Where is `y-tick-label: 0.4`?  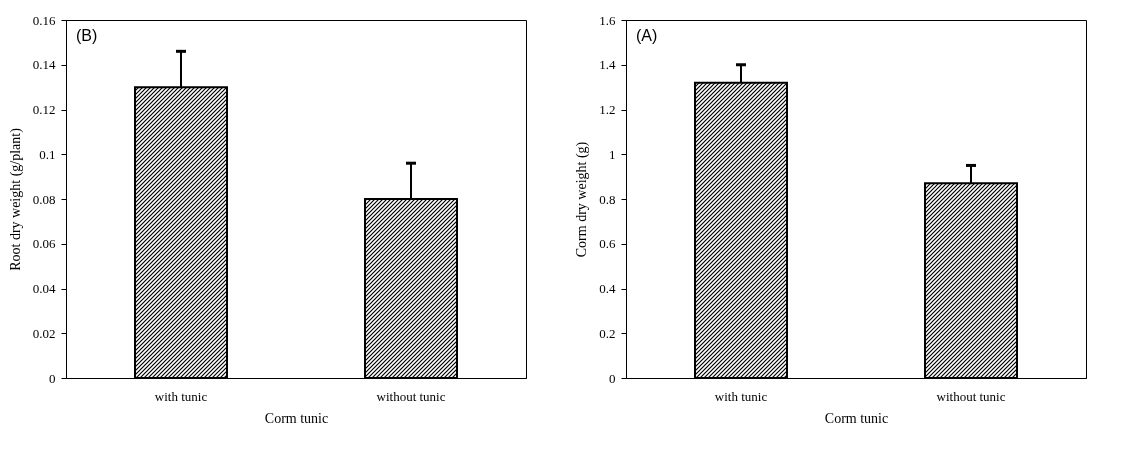
y-tick-label: 0.4 is located at coordinates (607, 288).